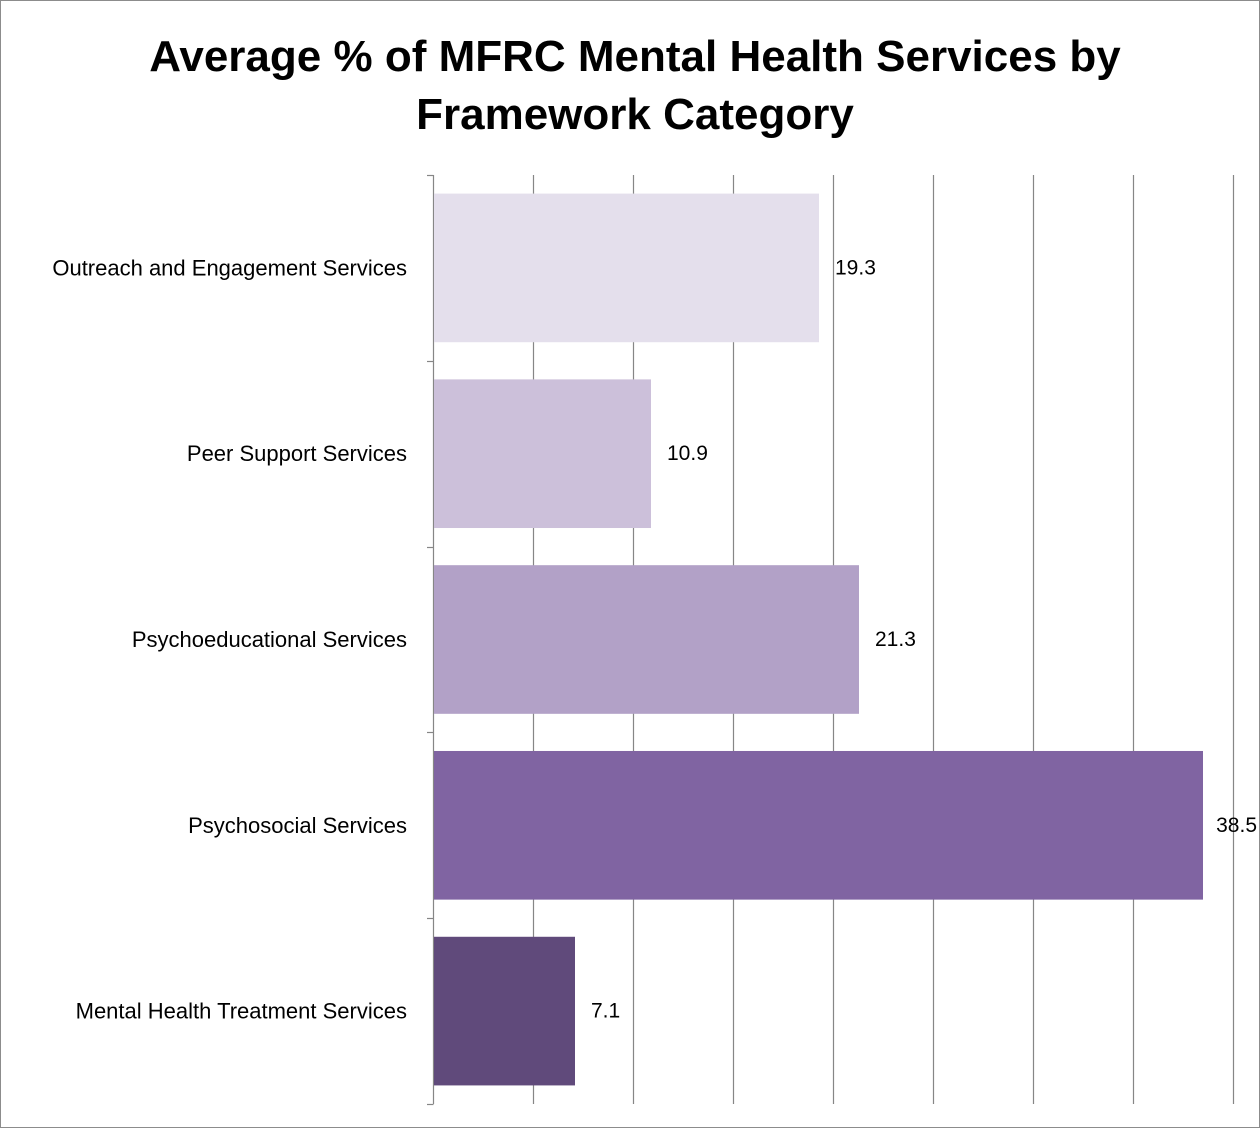 This screenshot has height=1128, width=1260. I want to click on category-label: Mental Health Treatment Services, so click(241, 1011).